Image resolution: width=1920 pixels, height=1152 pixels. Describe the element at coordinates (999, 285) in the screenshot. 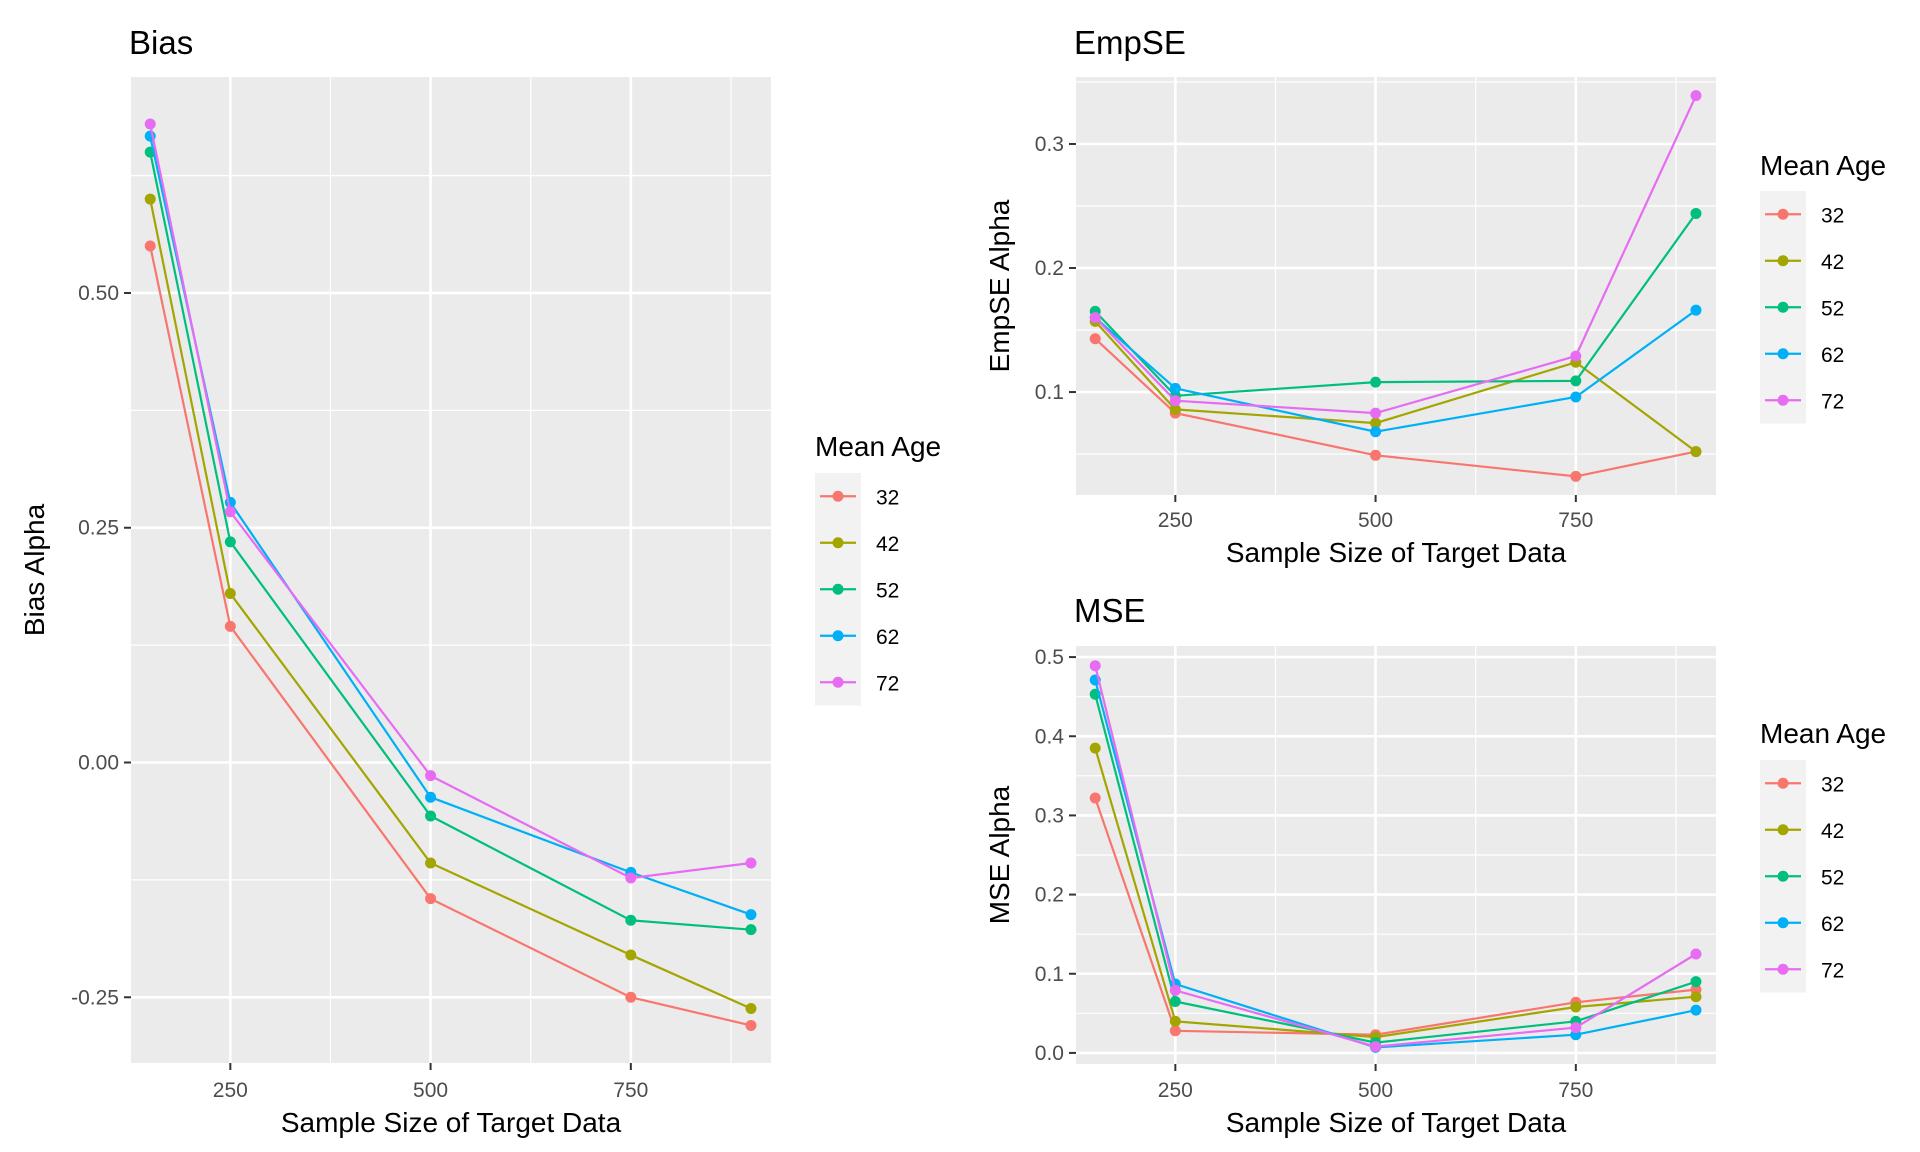

I see `y-axis-title: EmpSE Alpha` at that location.